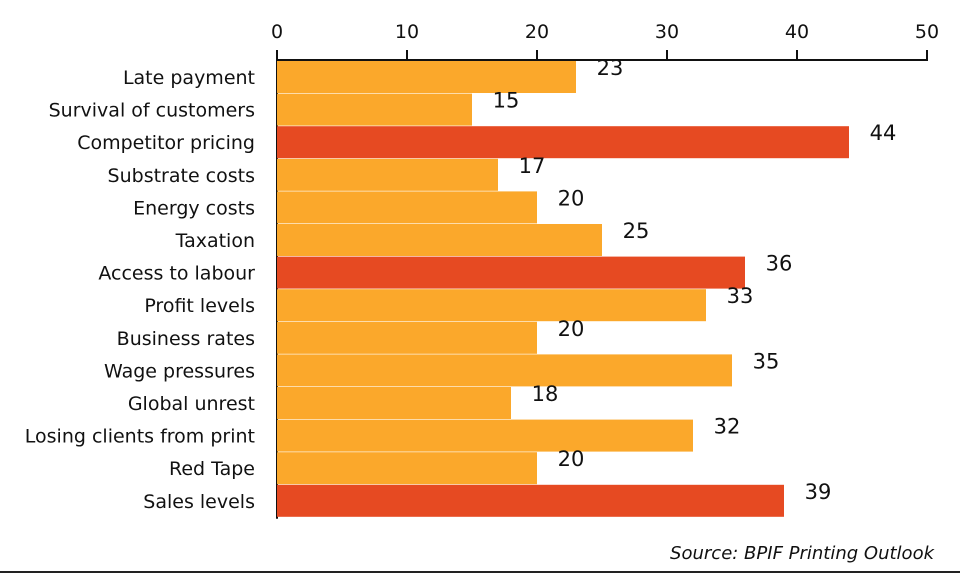  Describe the element at coordinates (199, 502) in the screenshot. I see `category-label: Sales levels` at that location.